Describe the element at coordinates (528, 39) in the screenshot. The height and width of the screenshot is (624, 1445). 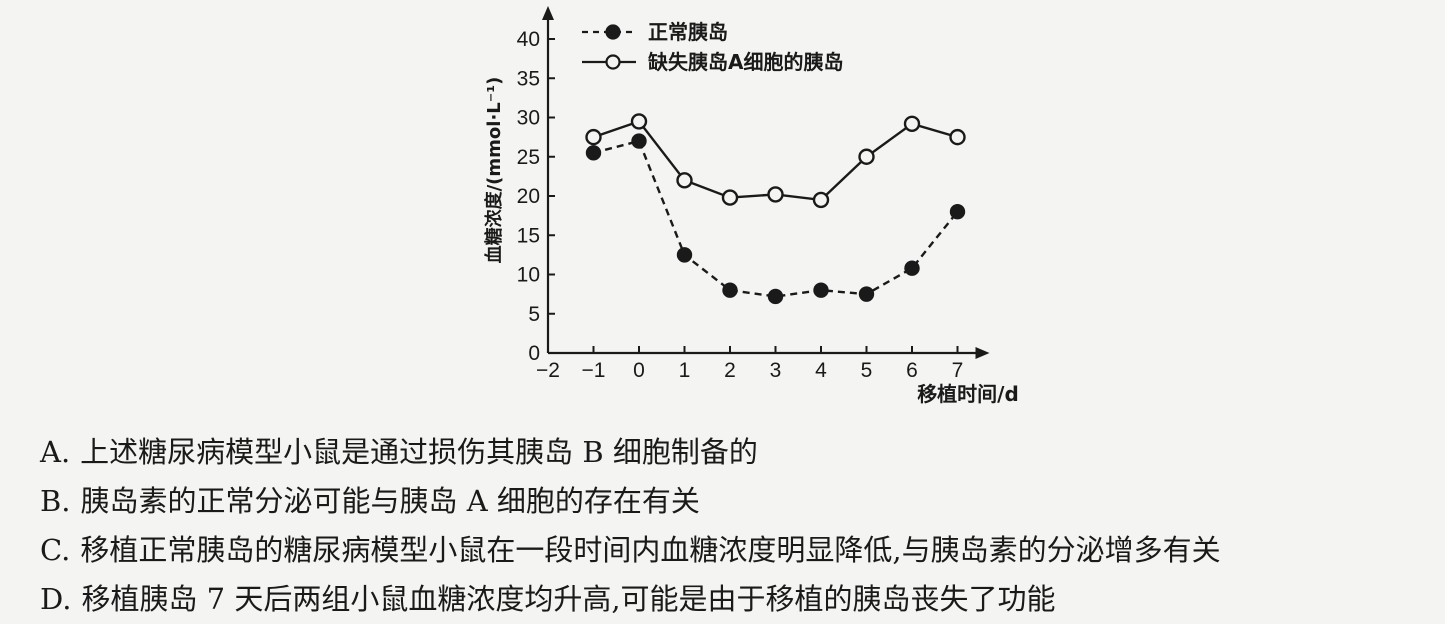
I see `y-tick-label: 40` at that location.